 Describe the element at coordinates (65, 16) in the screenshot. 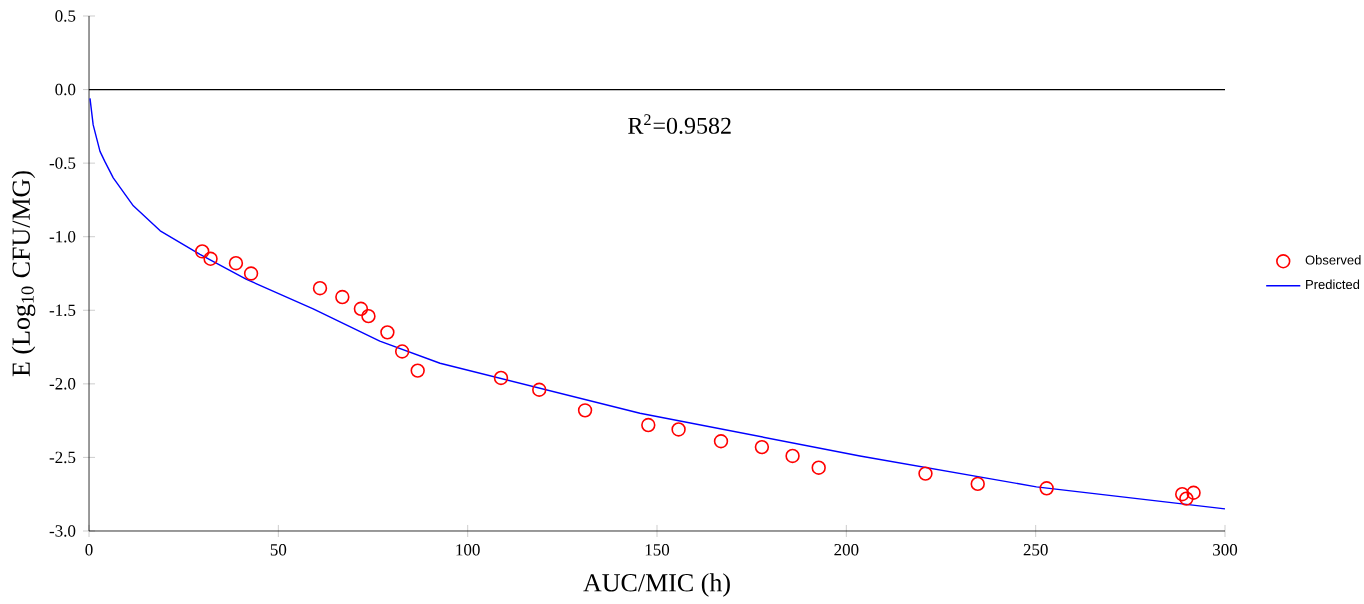

I see `y-tick-label: 0.5` at that location.